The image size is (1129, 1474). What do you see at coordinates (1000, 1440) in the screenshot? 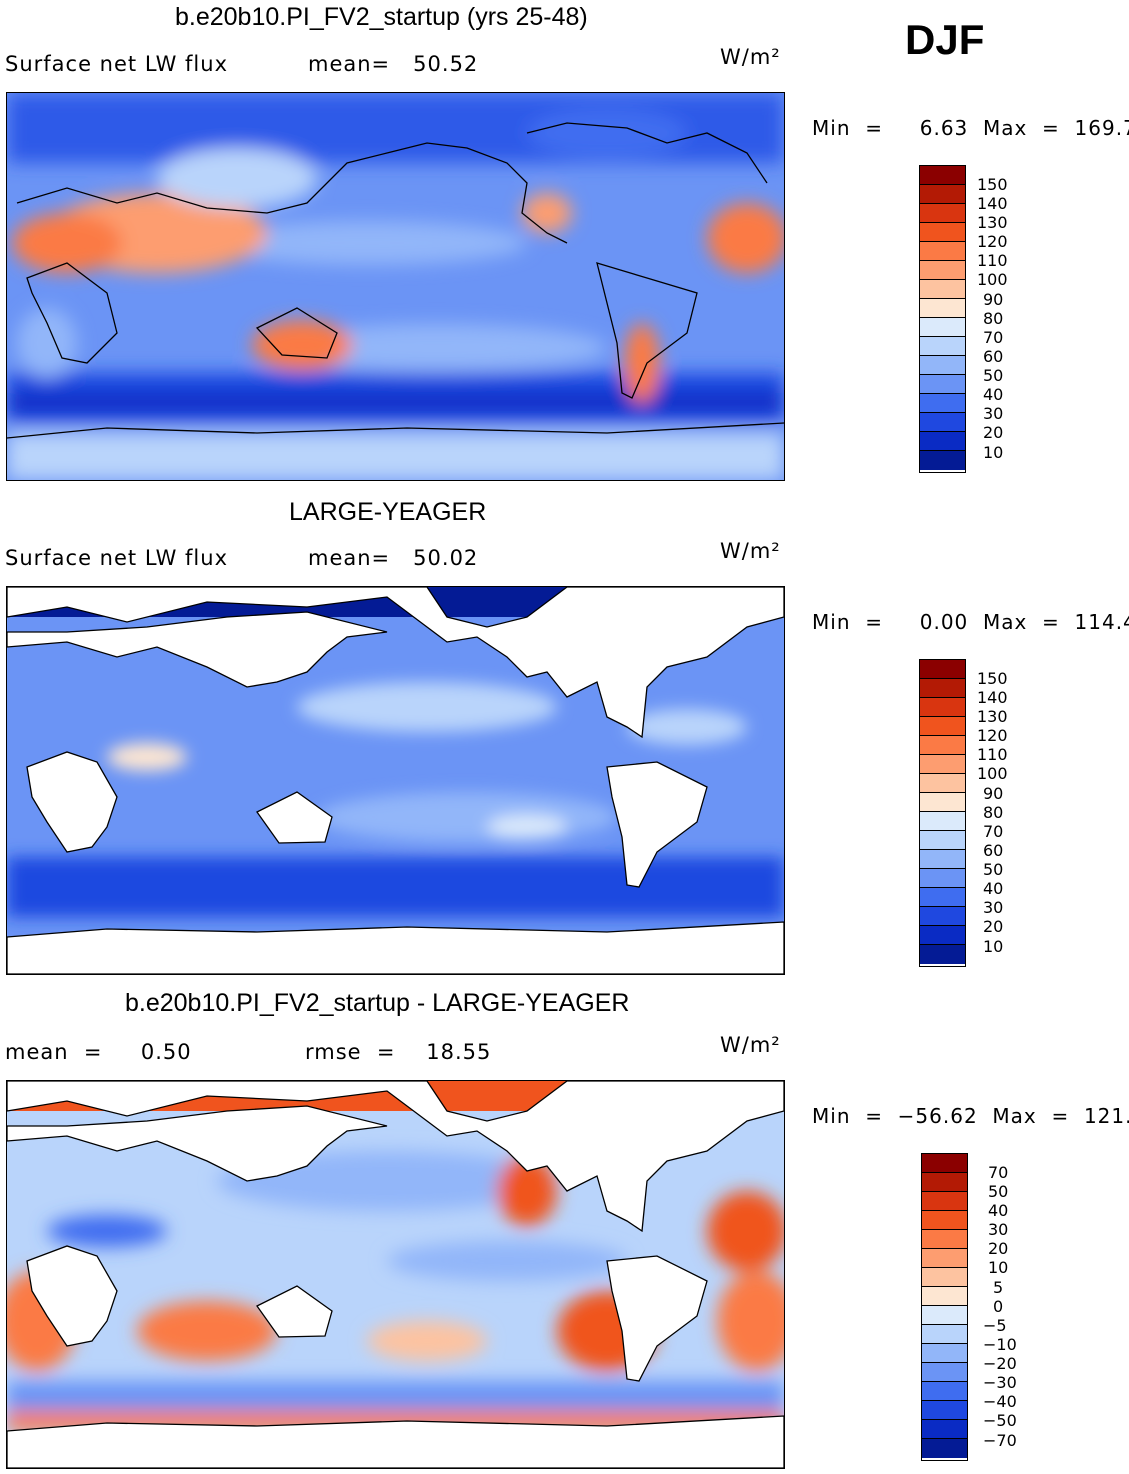
I see `panel3-cbar-label: −70` at bounding box center [1000, 1440].